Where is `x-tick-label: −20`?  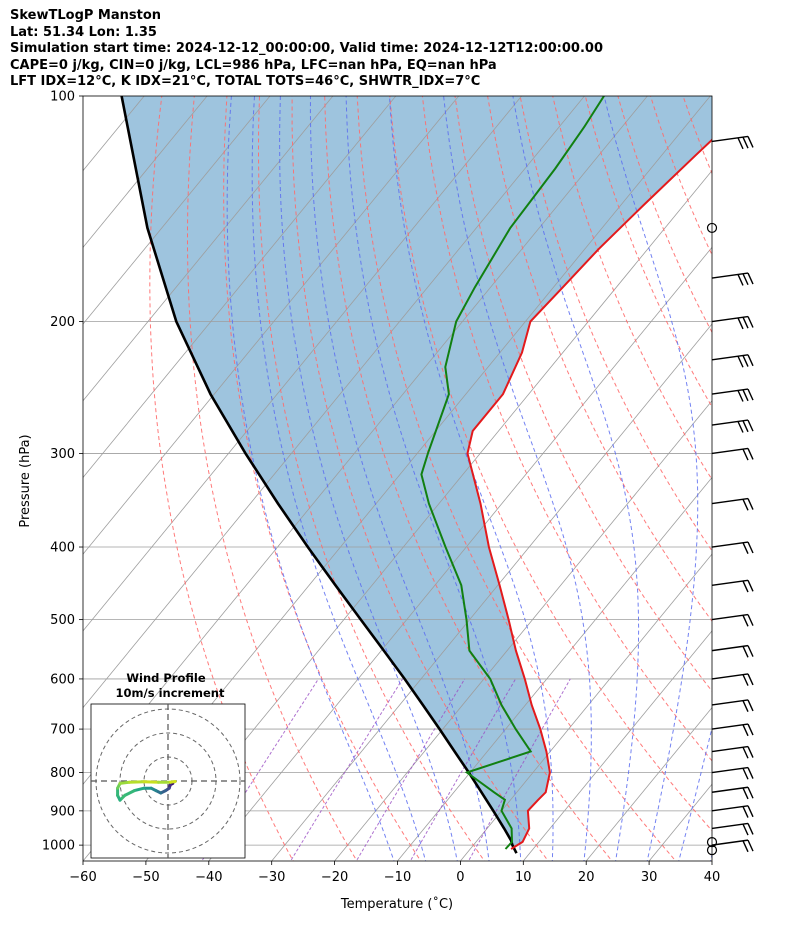
x-tick-label: −20 is located at coordinates (334, 877).